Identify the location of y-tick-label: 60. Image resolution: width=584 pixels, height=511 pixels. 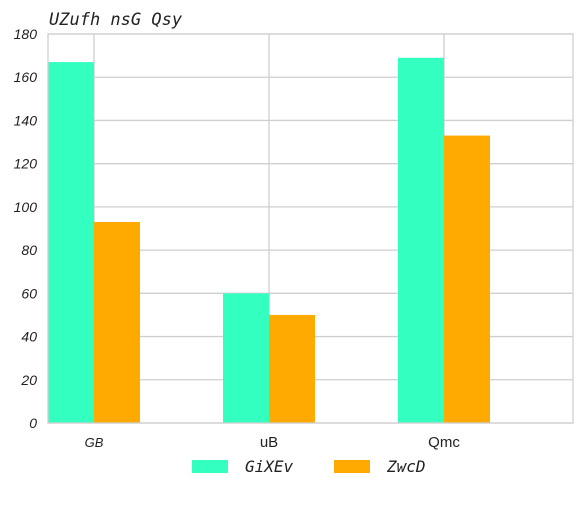
(29, 293).